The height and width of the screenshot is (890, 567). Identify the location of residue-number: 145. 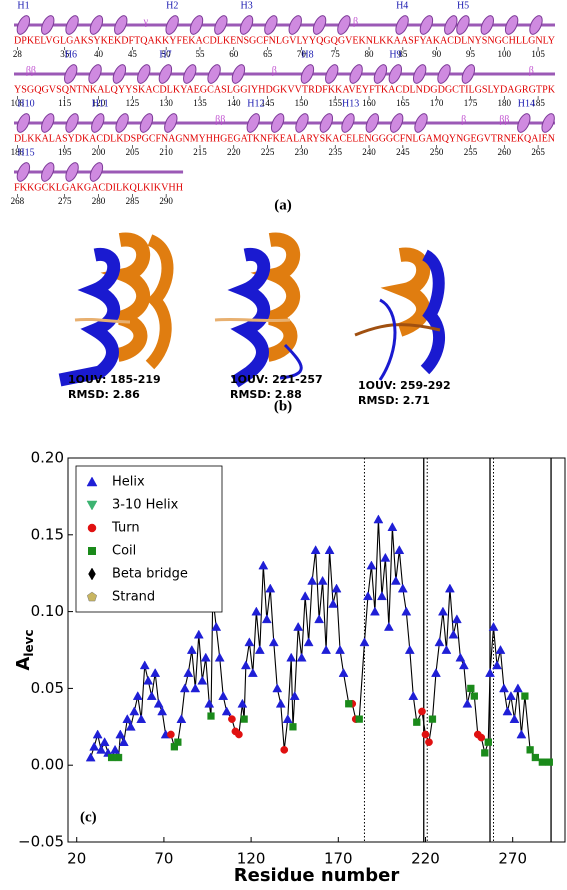
(268, 103).